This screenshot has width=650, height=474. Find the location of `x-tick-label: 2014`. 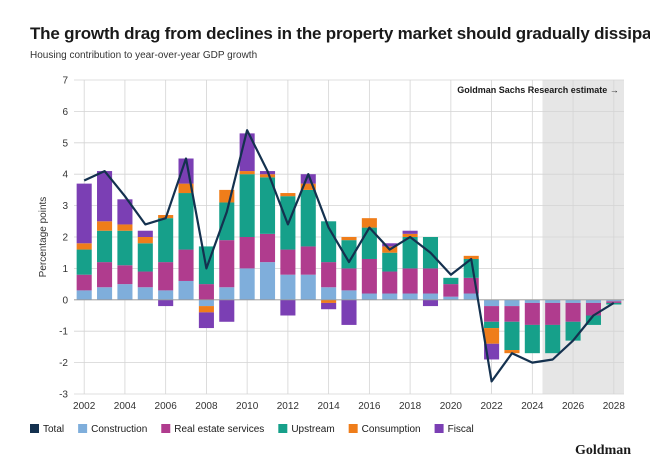

x-tick-label: 2014 is located at coordinates (329, 406).